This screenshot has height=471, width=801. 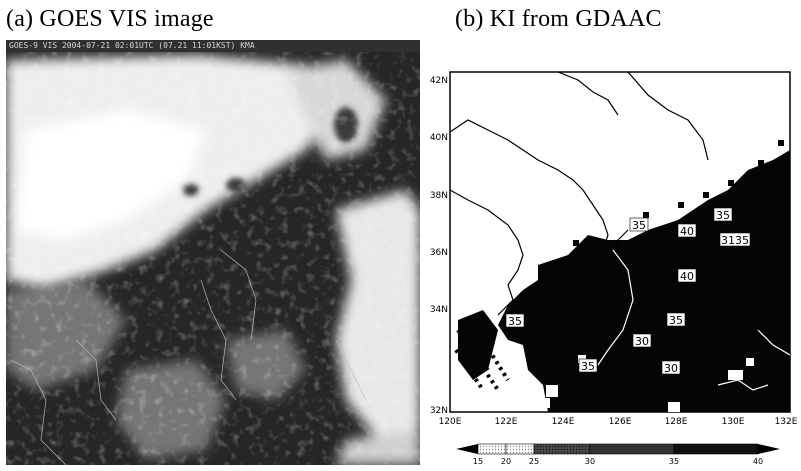 What do you see at coordinates (110, 19) in the screenshot?
I see `panel-a-title: (a) GOES VIS image` at bounding box center [110, 19].